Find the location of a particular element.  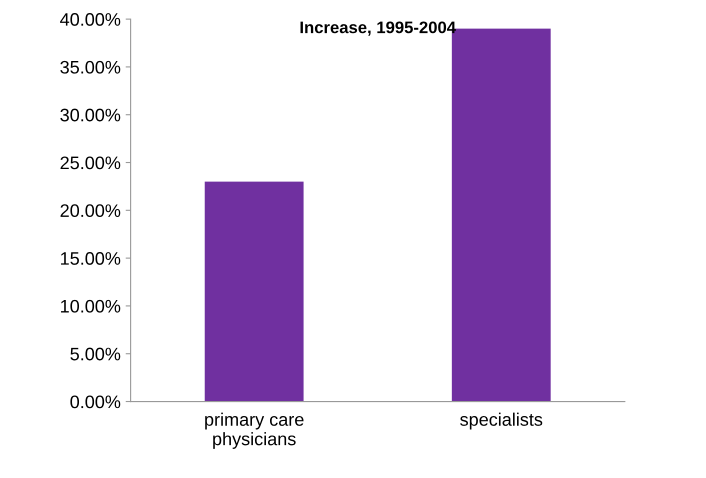

x-tick-label: primary care physicians is located at coordinates (254, 430).